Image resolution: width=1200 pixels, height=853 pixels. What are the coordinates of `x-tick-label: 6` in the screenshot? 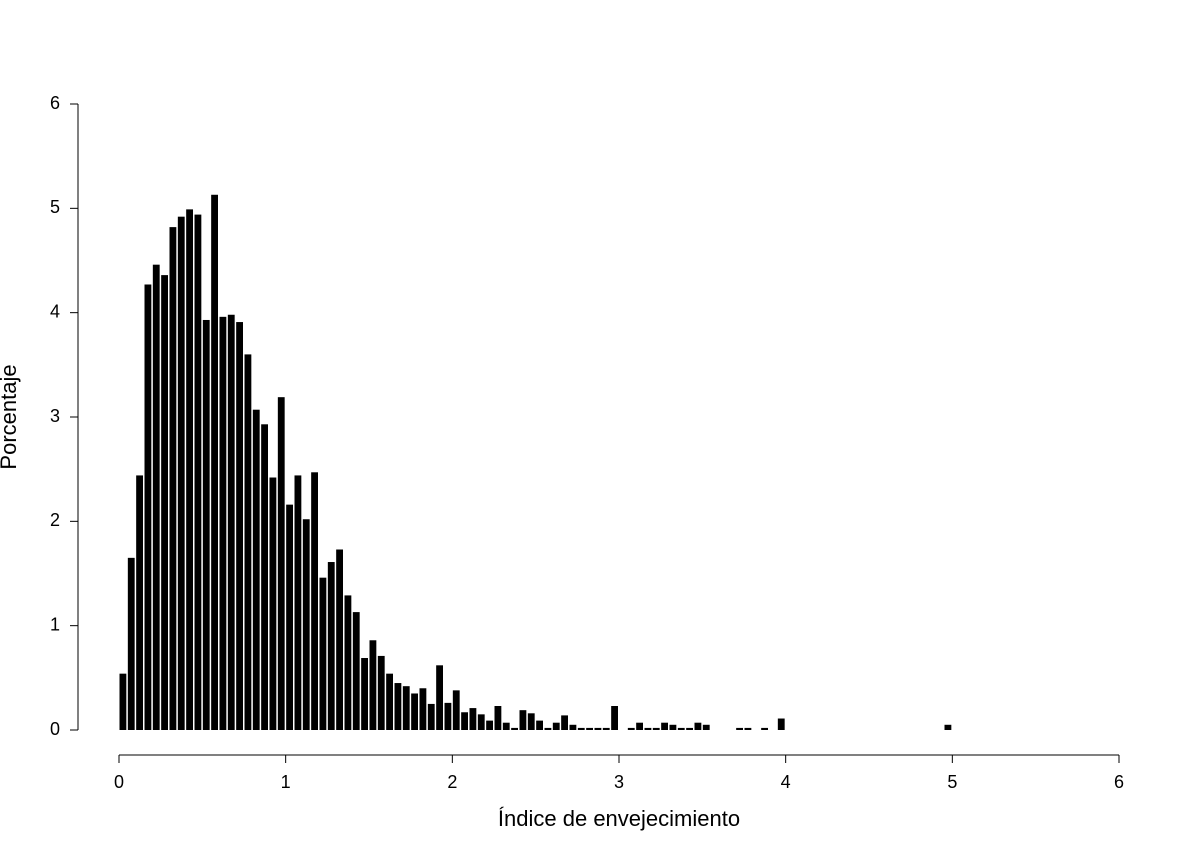 It's located at (1119, 782).